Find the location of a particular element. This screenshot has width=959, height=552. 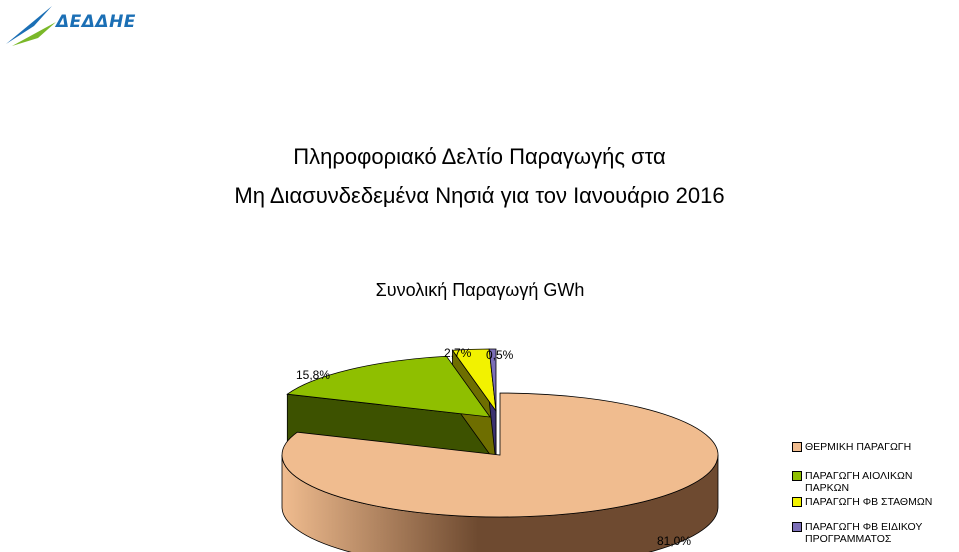

legend-item: ΠΑΡΑΓΩΓΗ ΑΙΟΛΙΚΩΝ ΠΑΡΚΩΝ is located at coordinates (875, 482).